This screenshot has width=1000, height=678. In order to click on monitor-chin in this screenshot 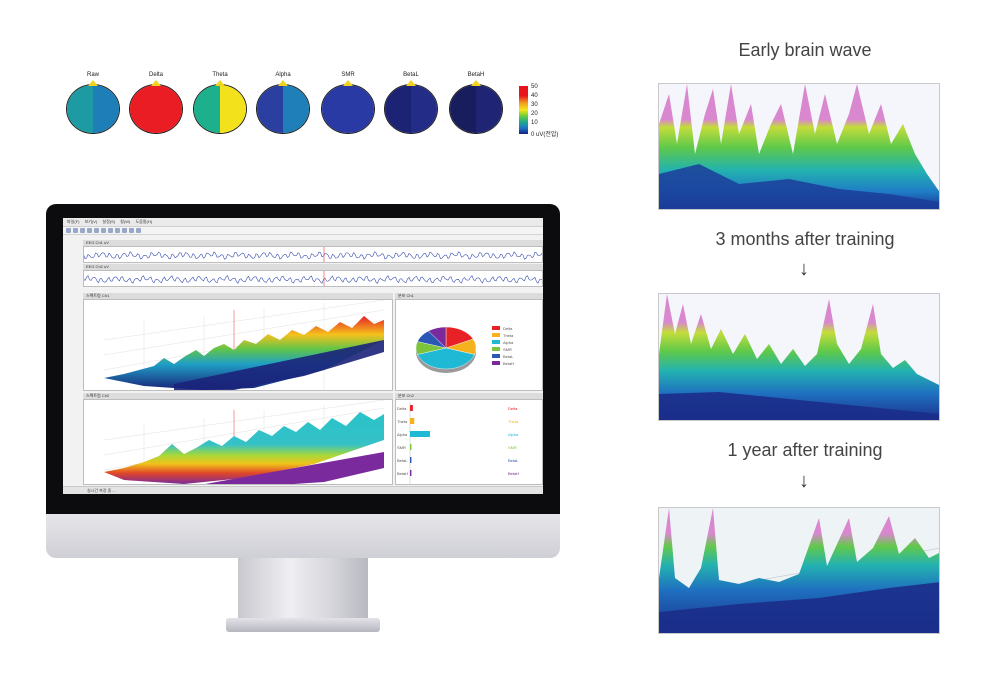, I will do `click(303, 536)`.